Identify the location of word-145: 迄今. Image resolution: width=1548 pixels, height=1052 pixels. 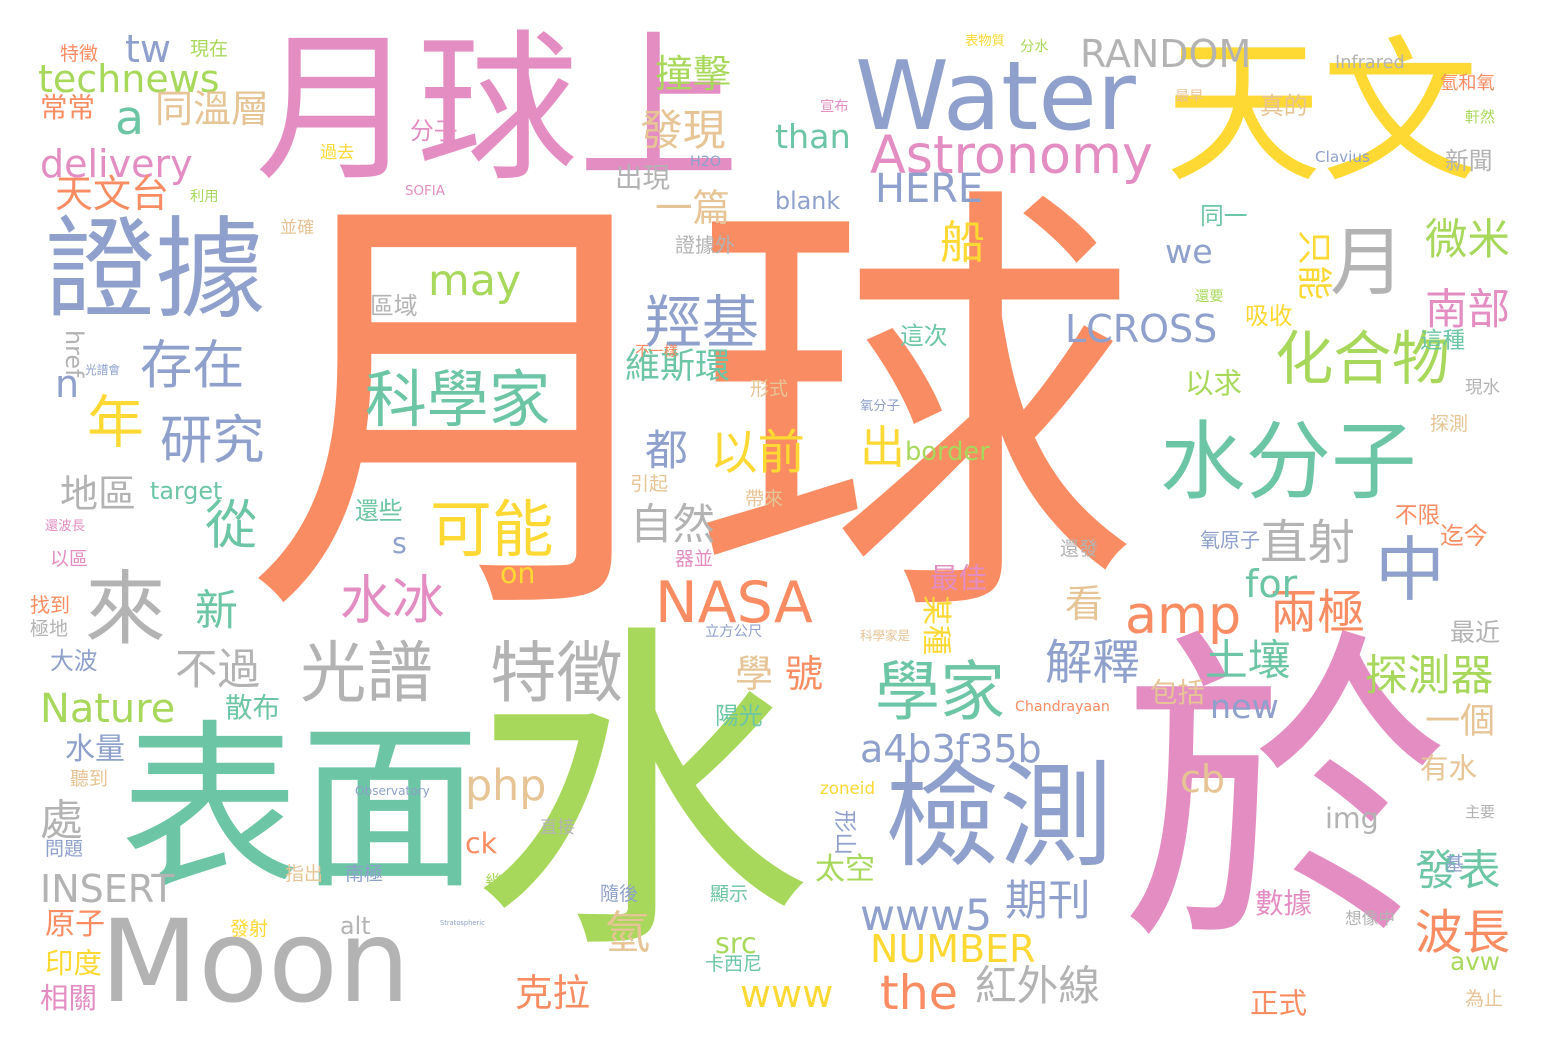
(1464, 536).